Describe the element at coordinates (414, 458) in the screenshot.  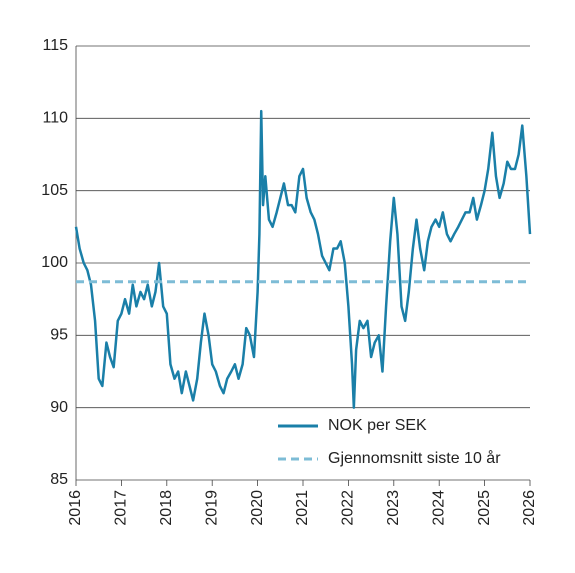
I see `legend-label: Gjennomsnitt siste 10 år` at that location.